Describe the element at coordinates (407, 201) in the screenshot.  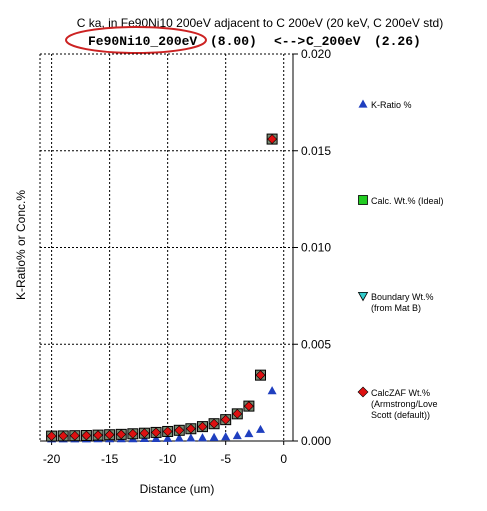
I see `legend-label-1: Calc. Wt.% (Ideal)` at that location.